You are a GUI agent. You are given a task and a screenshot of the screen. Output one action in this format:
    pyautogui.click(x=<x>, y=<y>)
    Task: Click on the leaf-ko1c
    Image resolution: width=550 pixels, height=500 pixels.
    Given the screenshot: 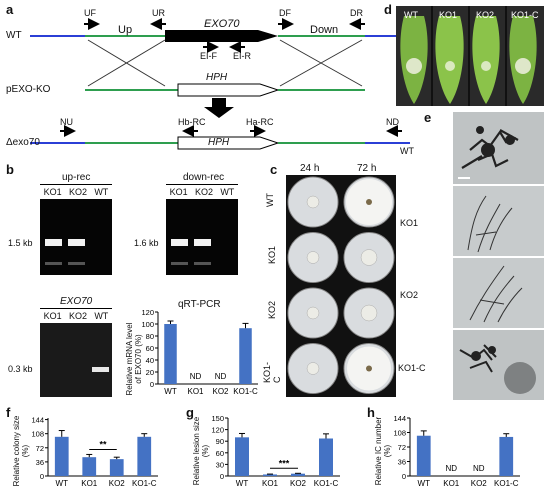 What is the action you would take?
    pyautogui.click(x=523, y=60)
    